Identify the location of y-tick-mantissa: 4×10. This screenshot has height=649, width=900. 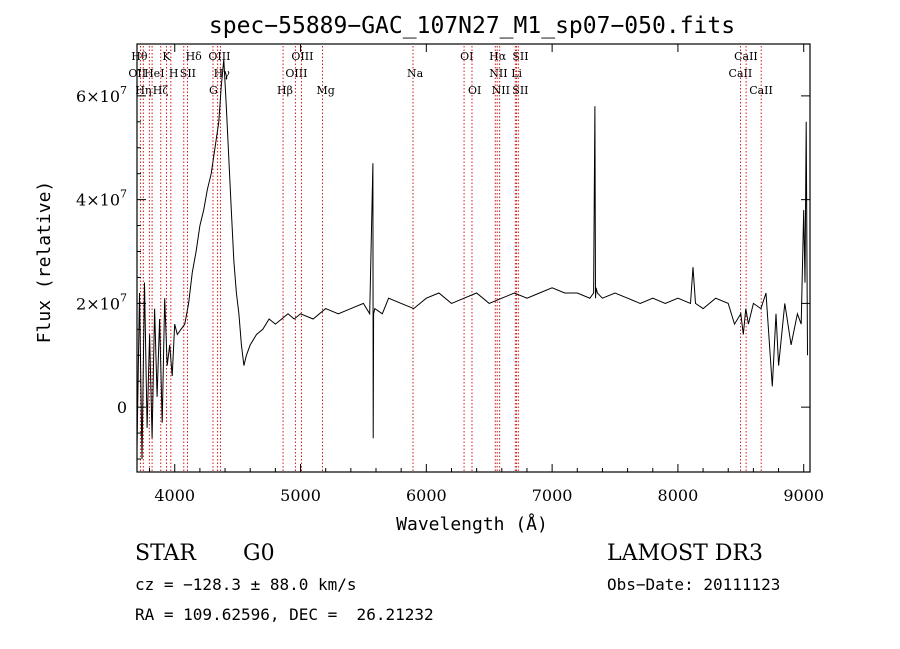
(98, 200).